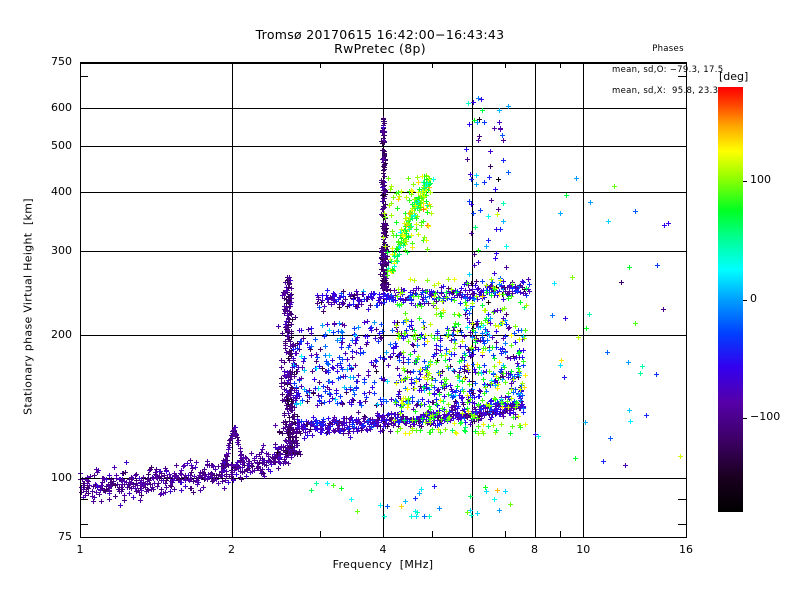 The width and height of the screenshot is (800, 600). What do you see at coordinates (61, 145) in the screenshot?
I see `y-tick-label: 500` at bounding box center [61, 145].